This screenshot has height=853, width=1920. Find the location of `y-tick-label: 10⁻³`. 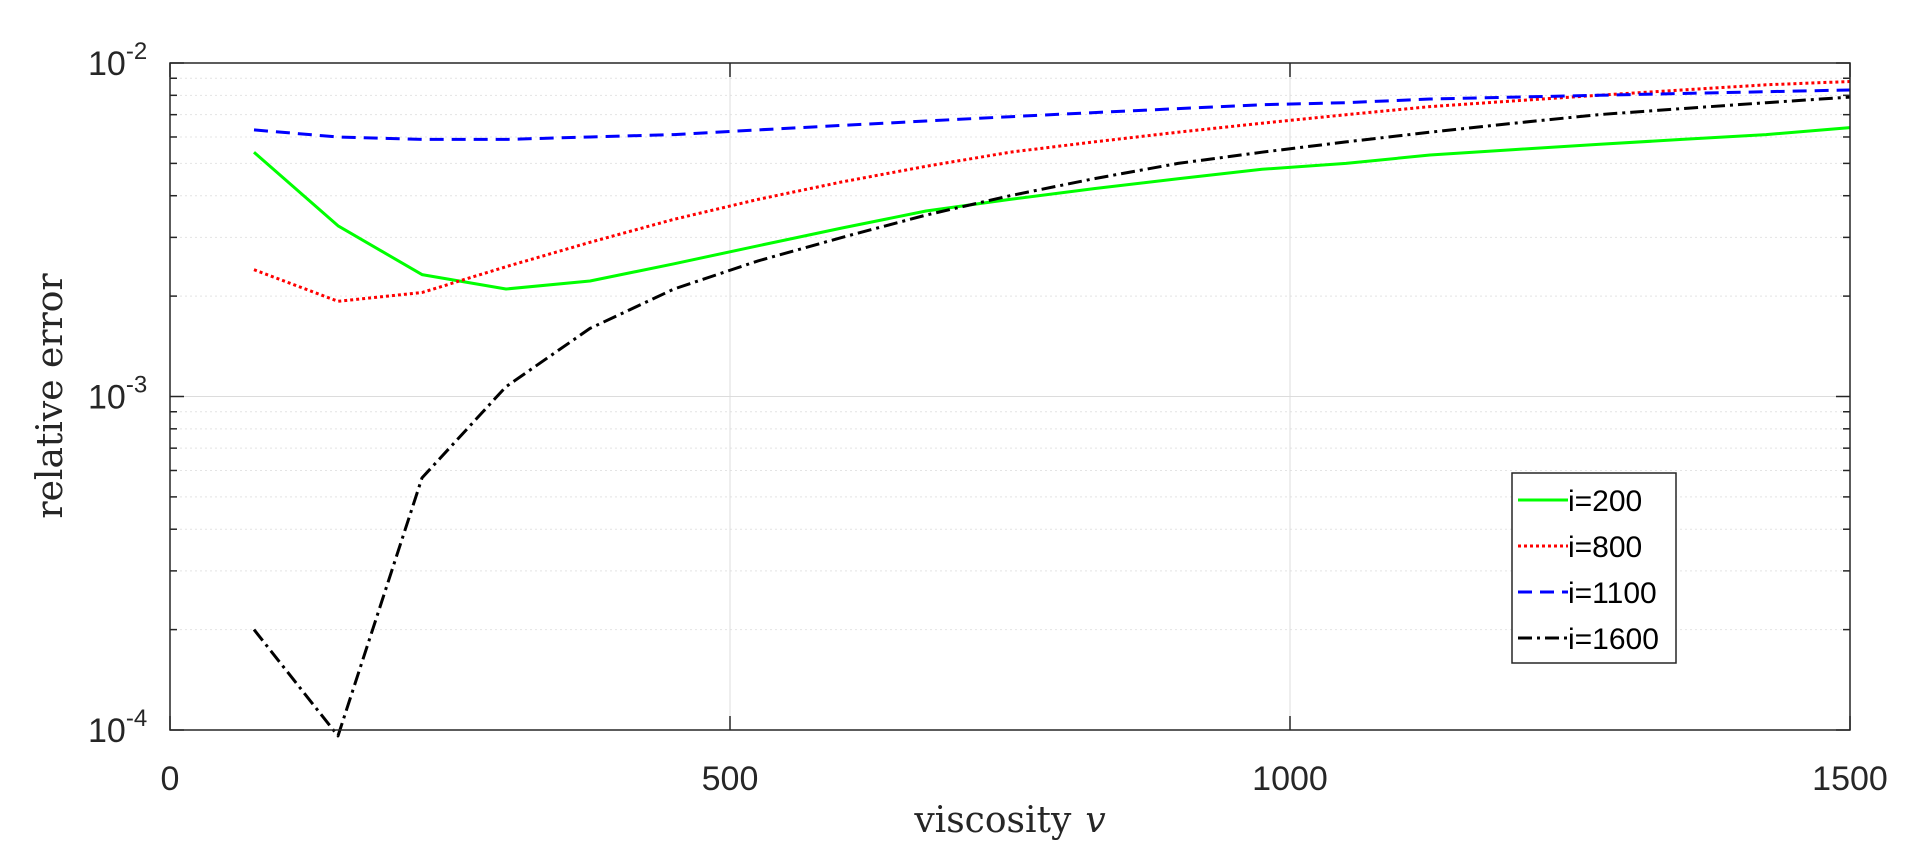

y-tick-label: 10⁻³ is located at coordinates (117, 394).